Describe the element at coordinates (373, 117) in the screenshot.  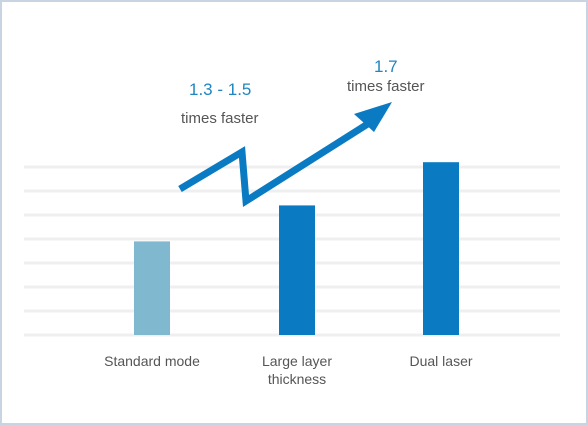
I see `arrow-head` at that location.